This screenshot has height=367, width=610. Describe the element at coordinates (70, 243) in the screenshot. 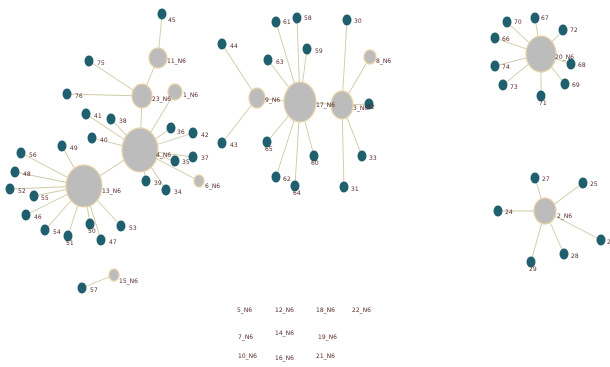

I see `leaf-label-51: 51` at that location.